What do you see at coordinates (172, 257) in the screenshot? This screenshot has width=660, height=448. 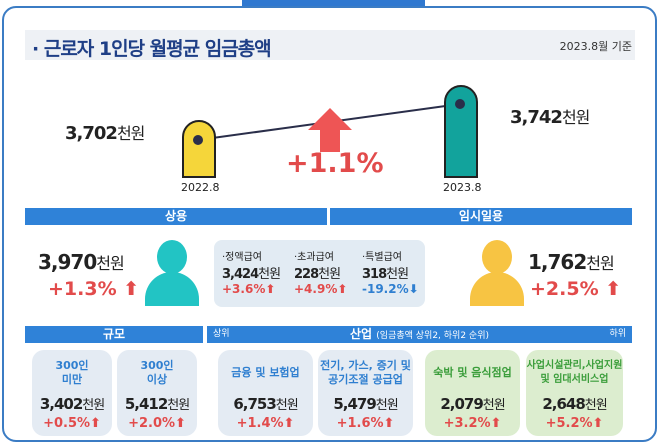 I see `person-icon-regular` at bounding box center [172, 257].